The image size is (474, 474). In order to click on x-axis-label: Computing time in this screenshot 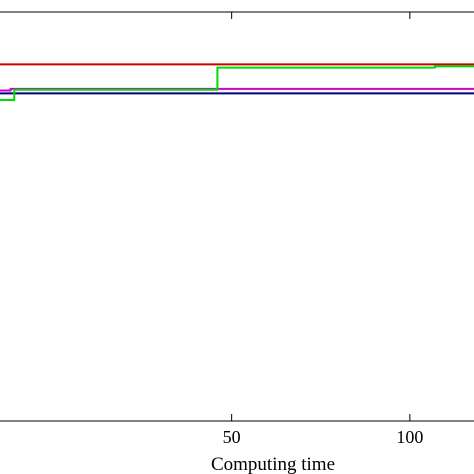, I will do `click(273, 464)`.